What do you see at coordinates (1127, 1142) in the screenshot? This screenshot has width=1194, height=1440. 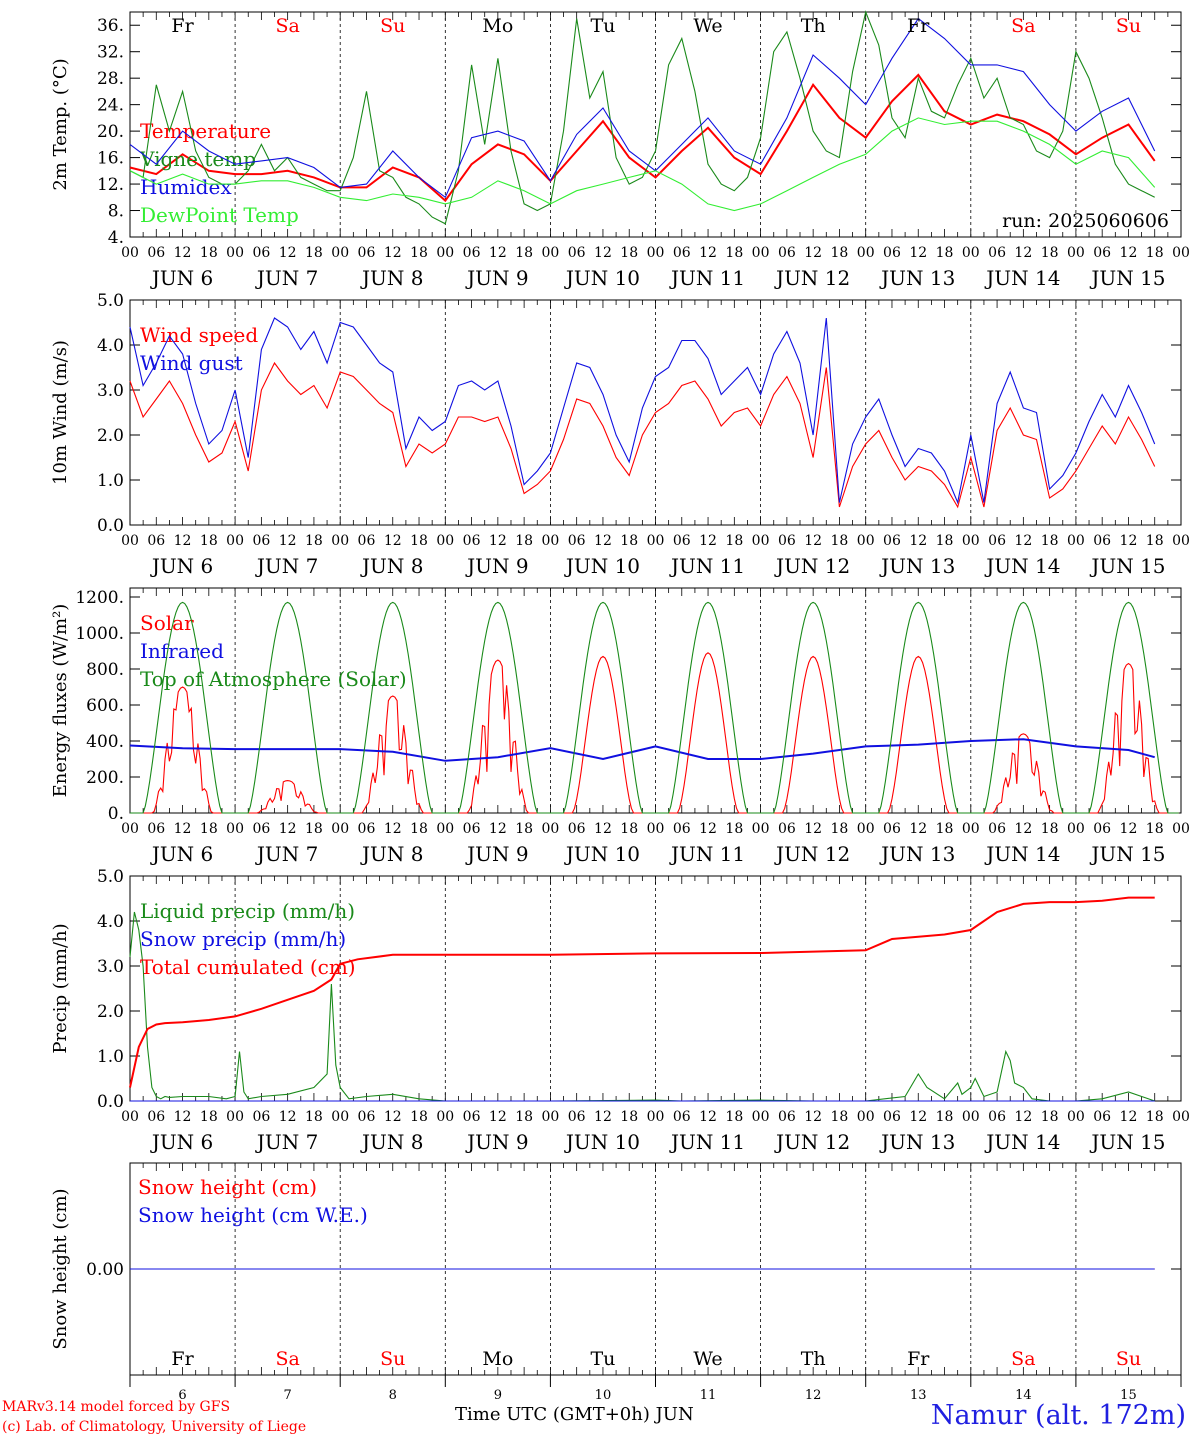 I see `date-label: JUN 15` at bounding box center [1127, 1142].